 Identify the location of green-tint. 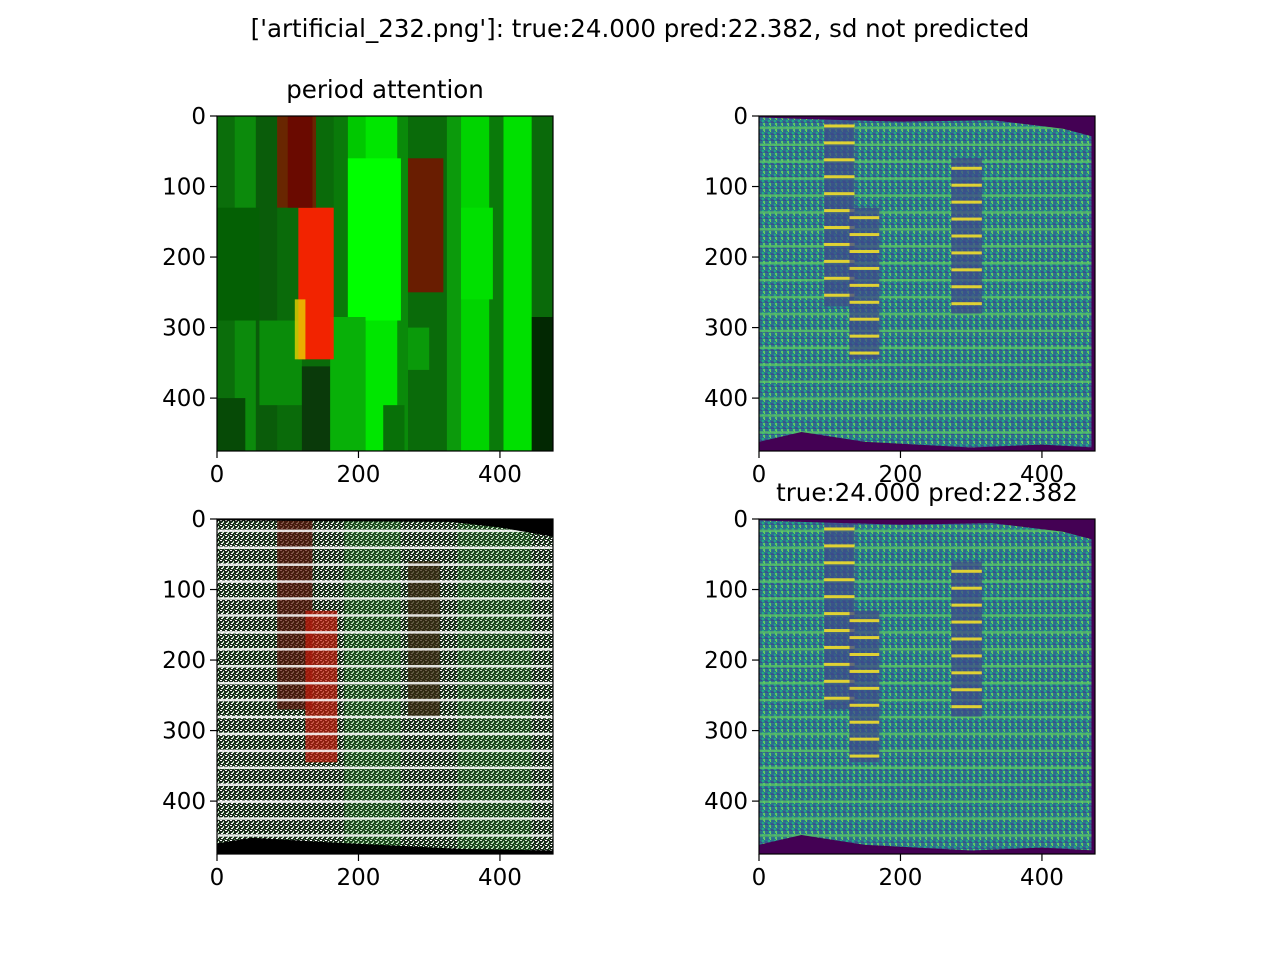
(494, 686).